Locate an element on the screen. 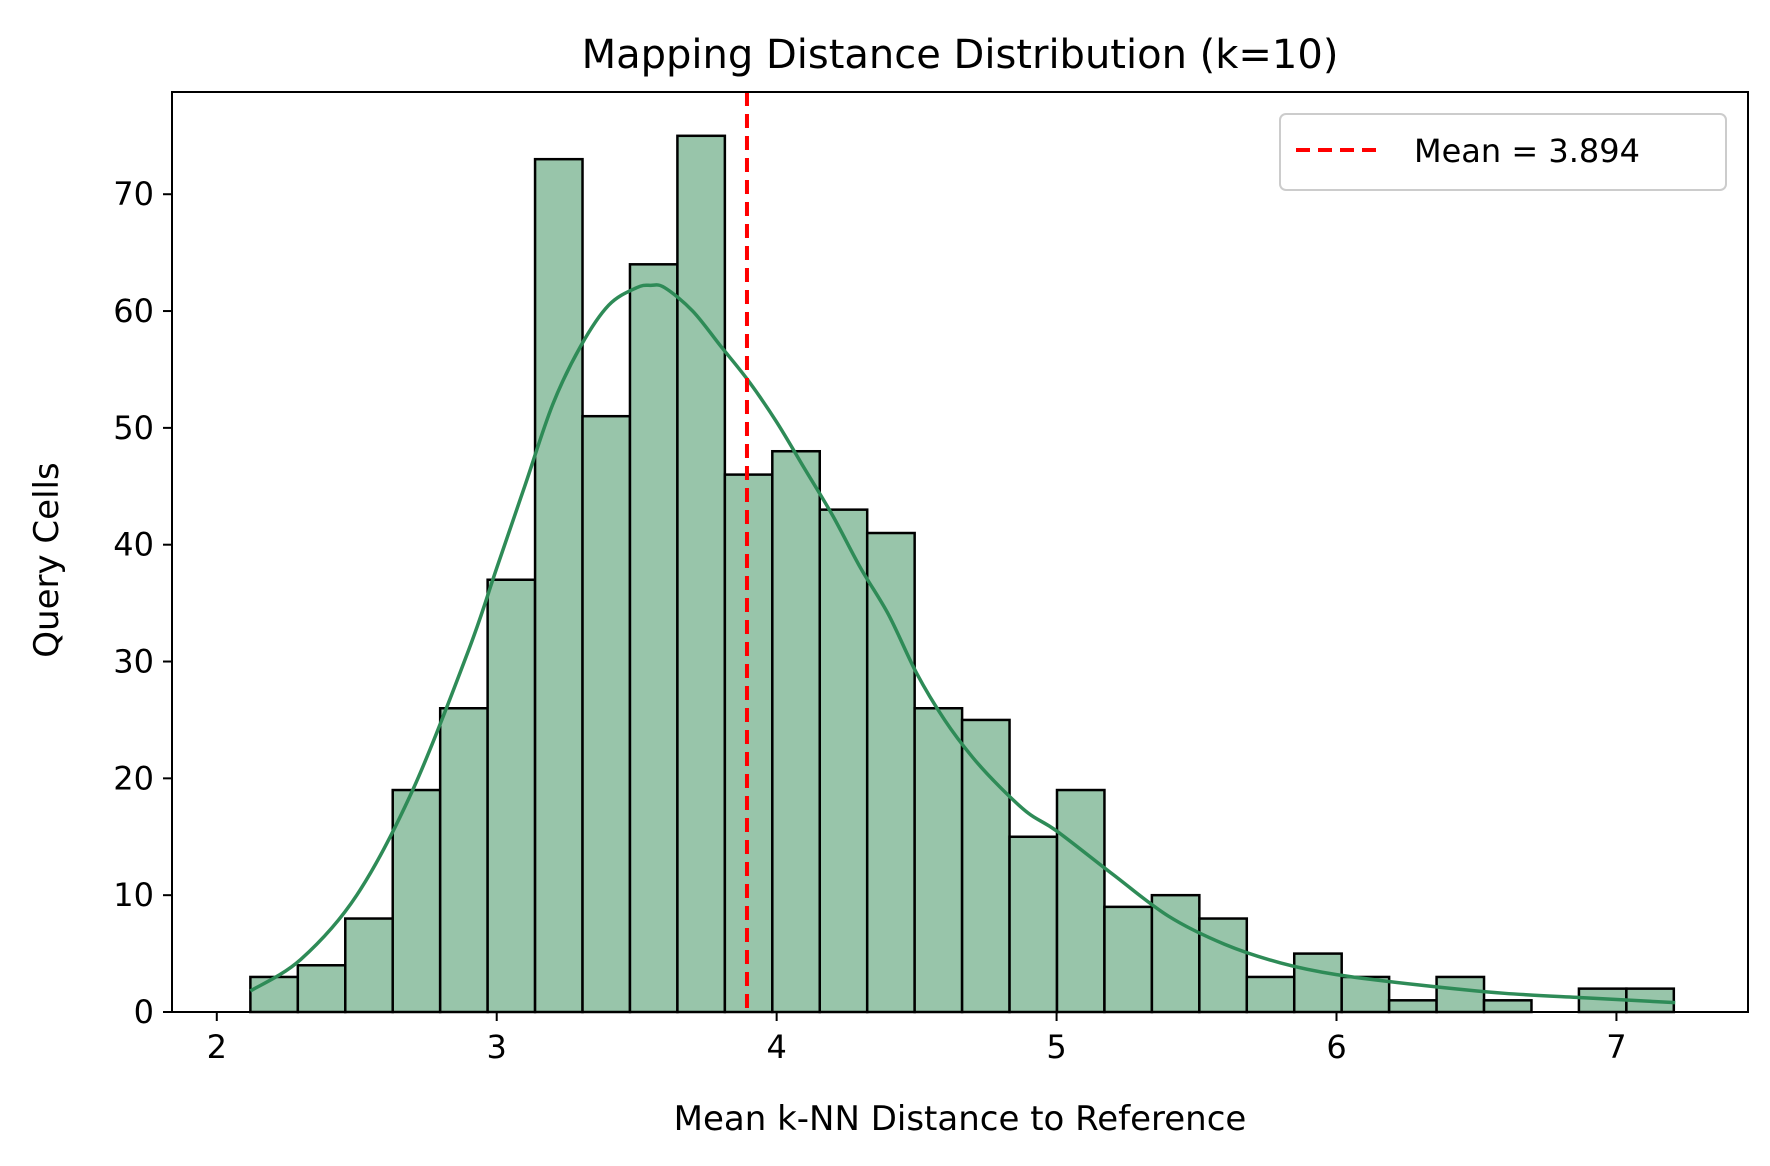  legend: Mean = 3.894 is located at coordinates (1503, 152).